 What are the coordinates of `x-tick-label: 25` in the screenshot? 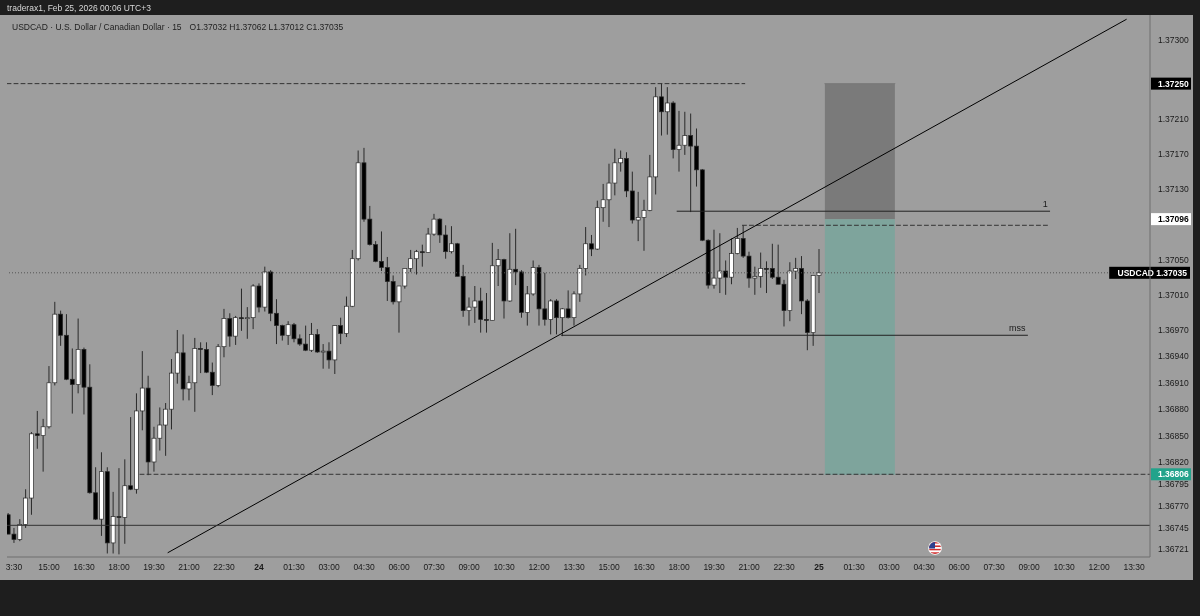 It's located at (819, 567).